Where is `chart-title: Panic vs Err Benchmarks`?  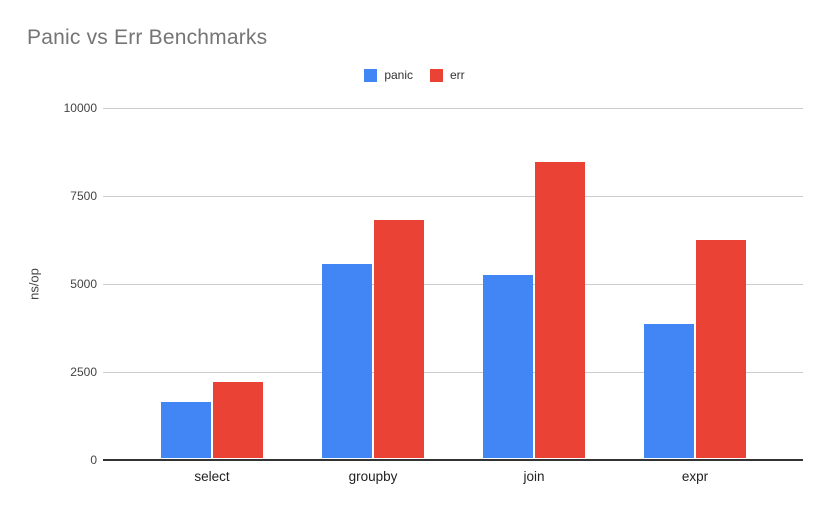 chart-title: Panic vs Err Benchmarks is located at coordinates (147, 37).